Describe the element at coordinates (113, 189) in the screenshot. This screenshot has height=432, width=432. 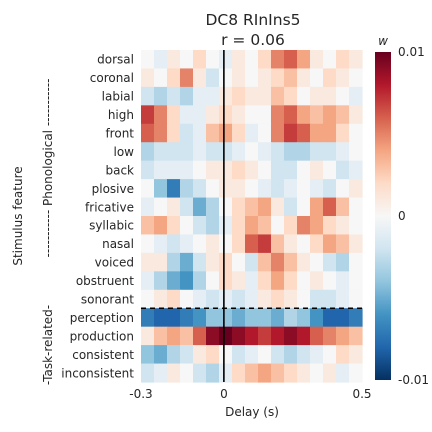
I see `row-label: plosive` at that location.